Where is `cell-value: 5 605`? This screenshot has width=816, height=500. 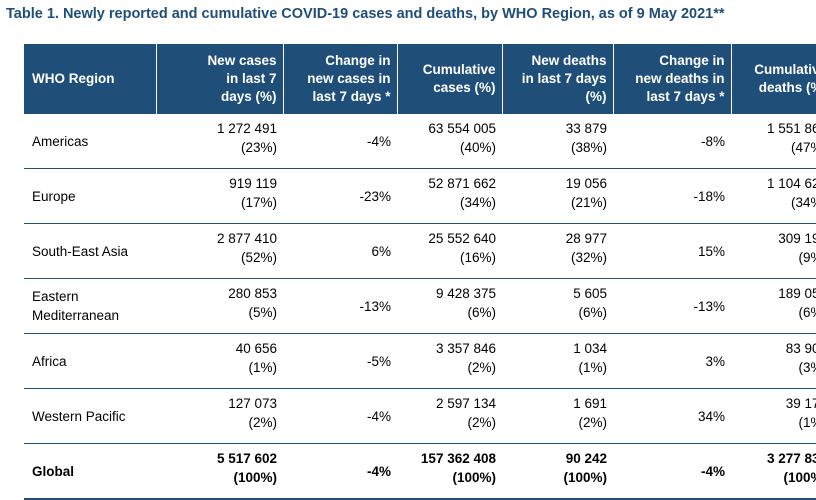 cell-value: 5 605 is located at coordinates (557, 293).